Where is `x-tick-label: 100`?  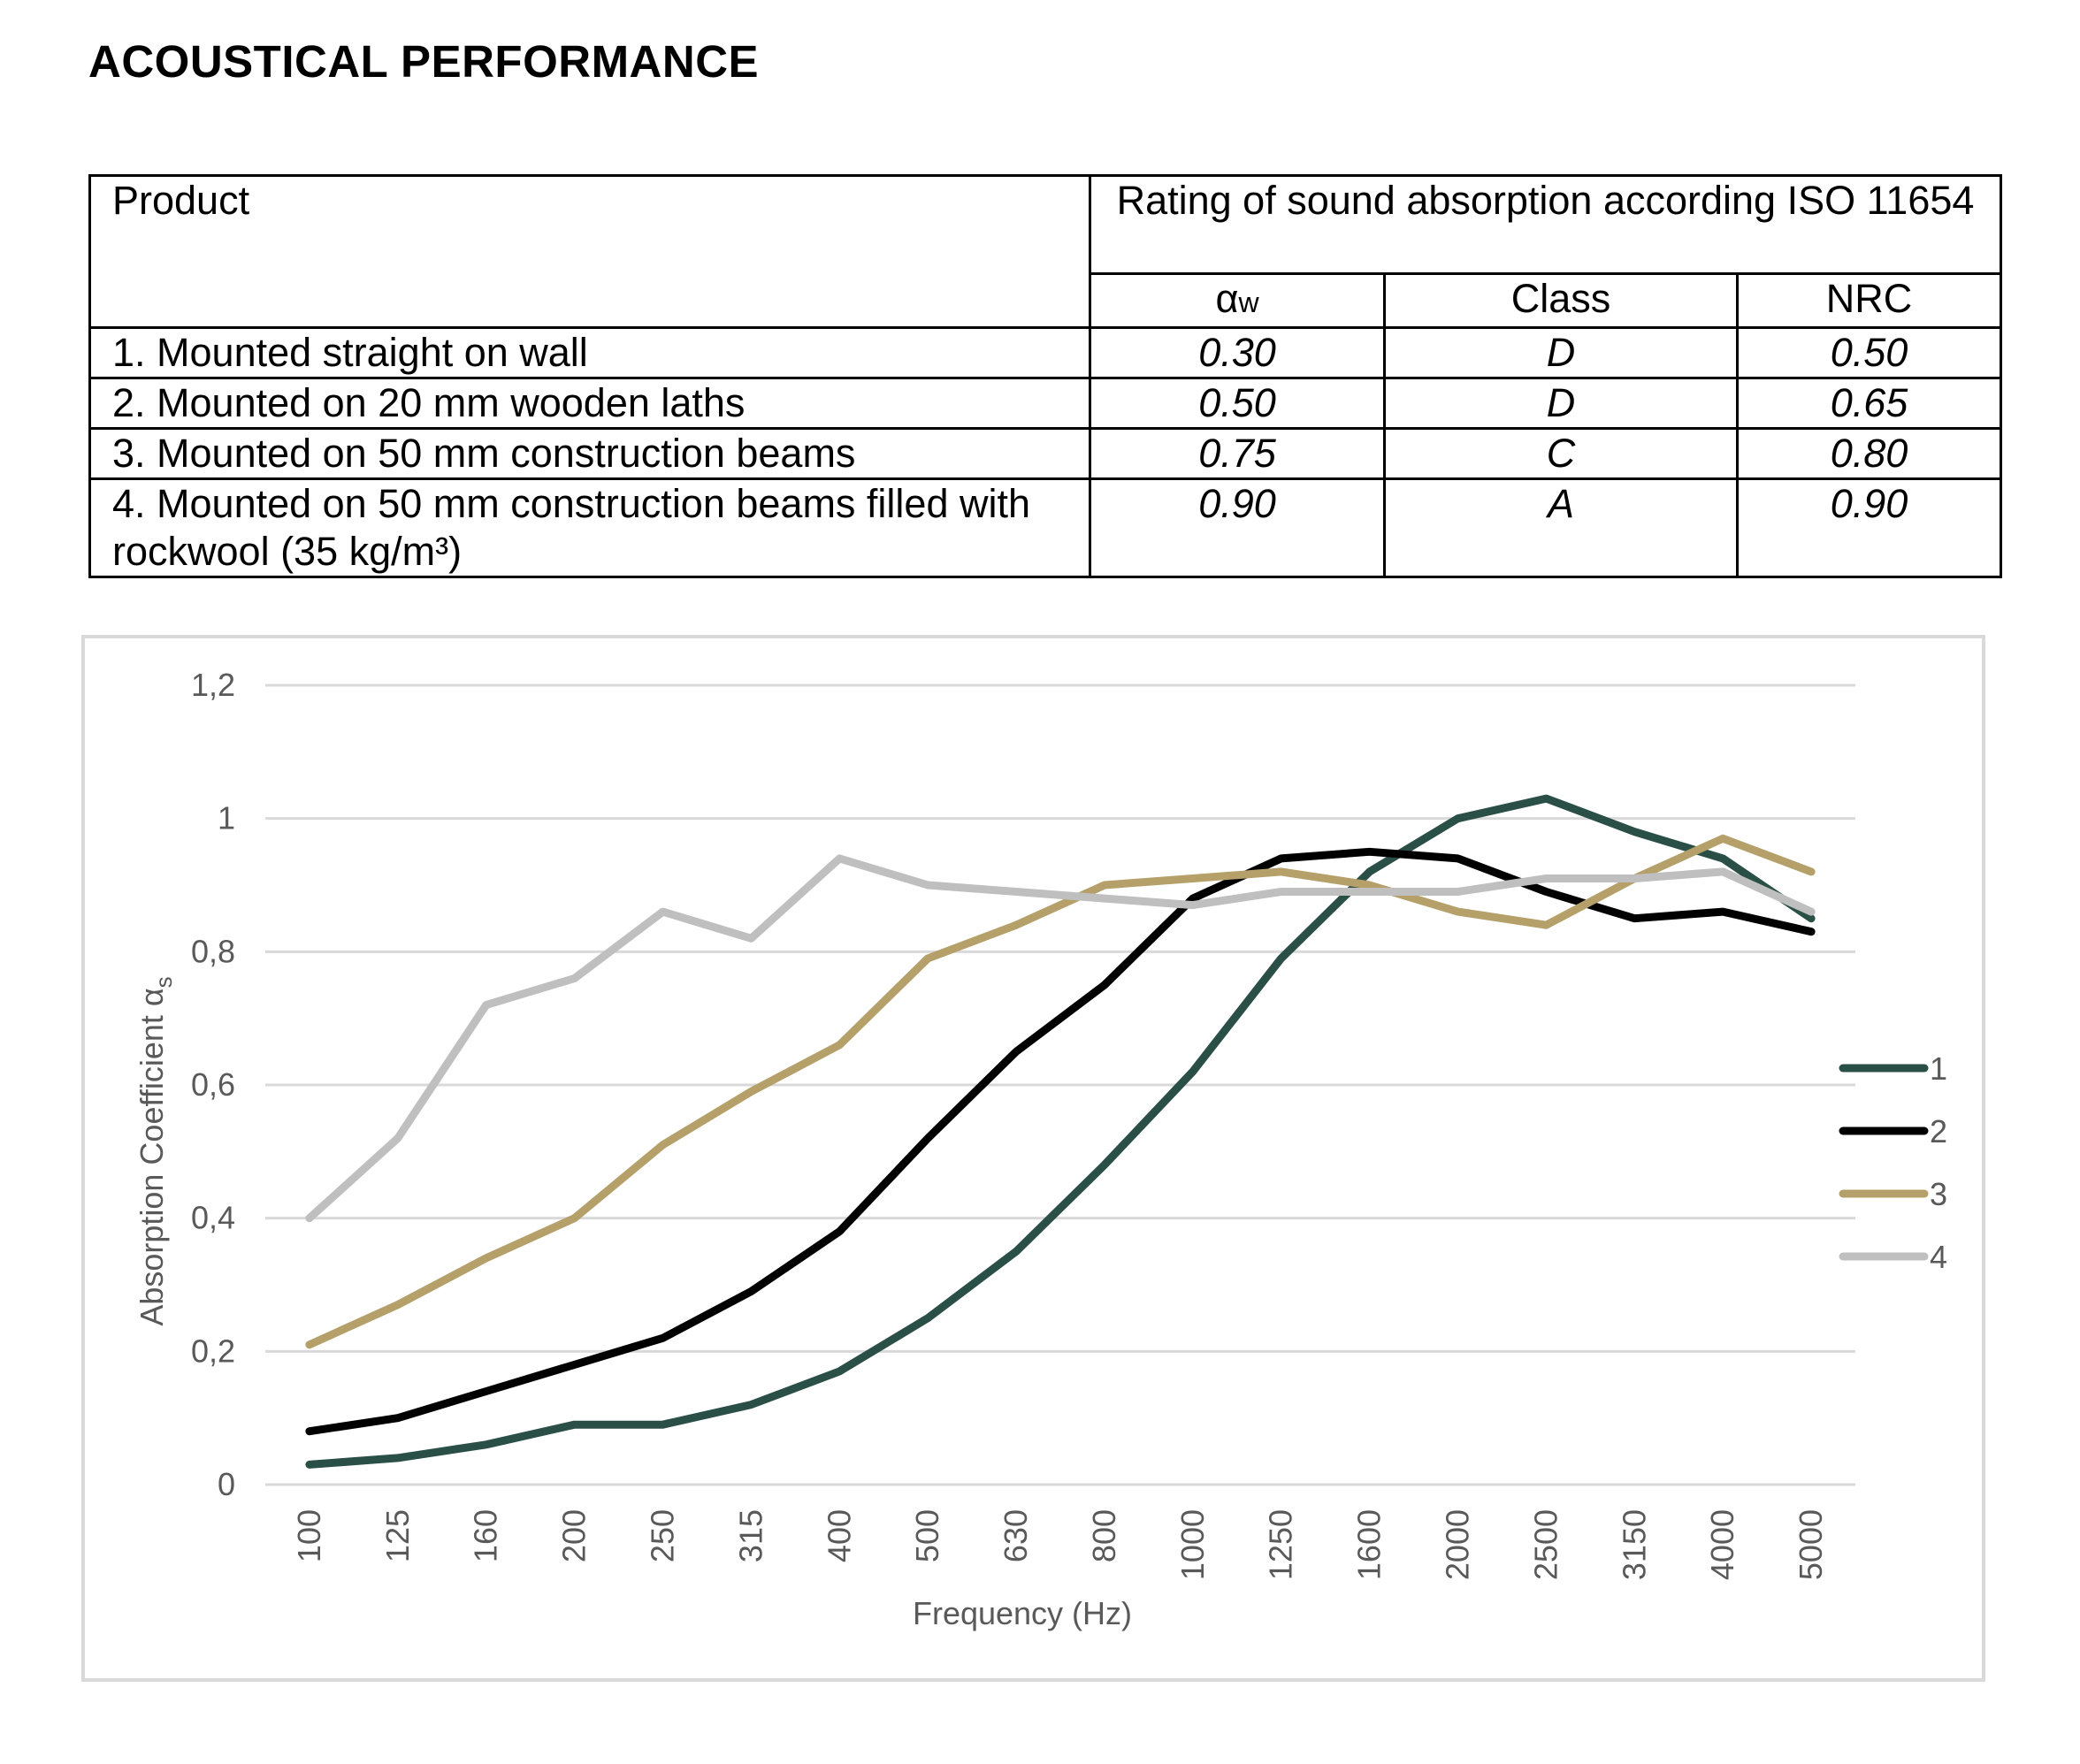
x-tick-label: 100 is located at coordinates (309, 1535).